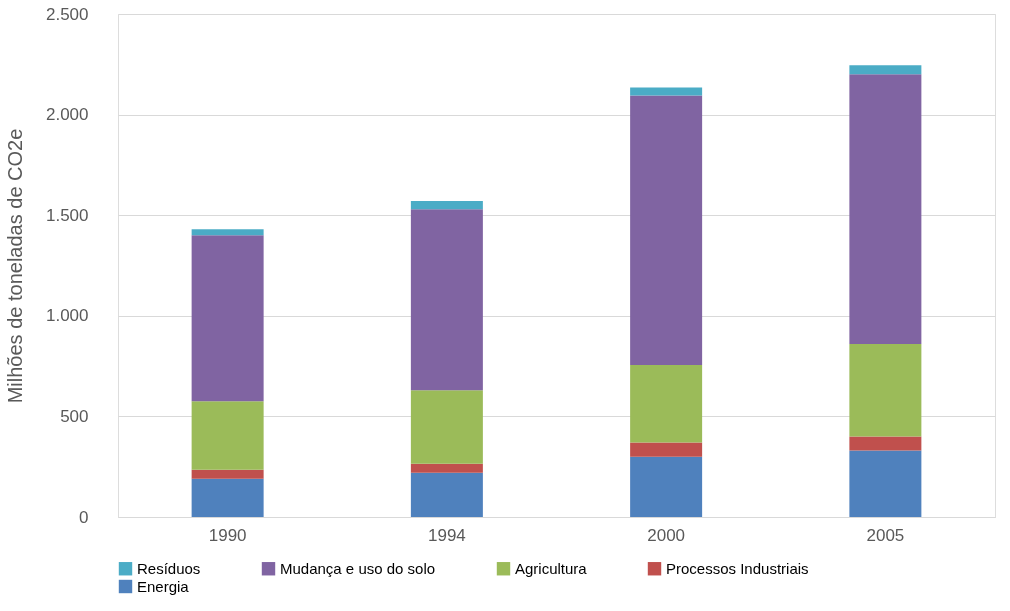 This screenshot has width=1010, height=611. Describe the element at coordinates (446, 535) in the screenshot. I see `x-tick-label: 1994` at that location.